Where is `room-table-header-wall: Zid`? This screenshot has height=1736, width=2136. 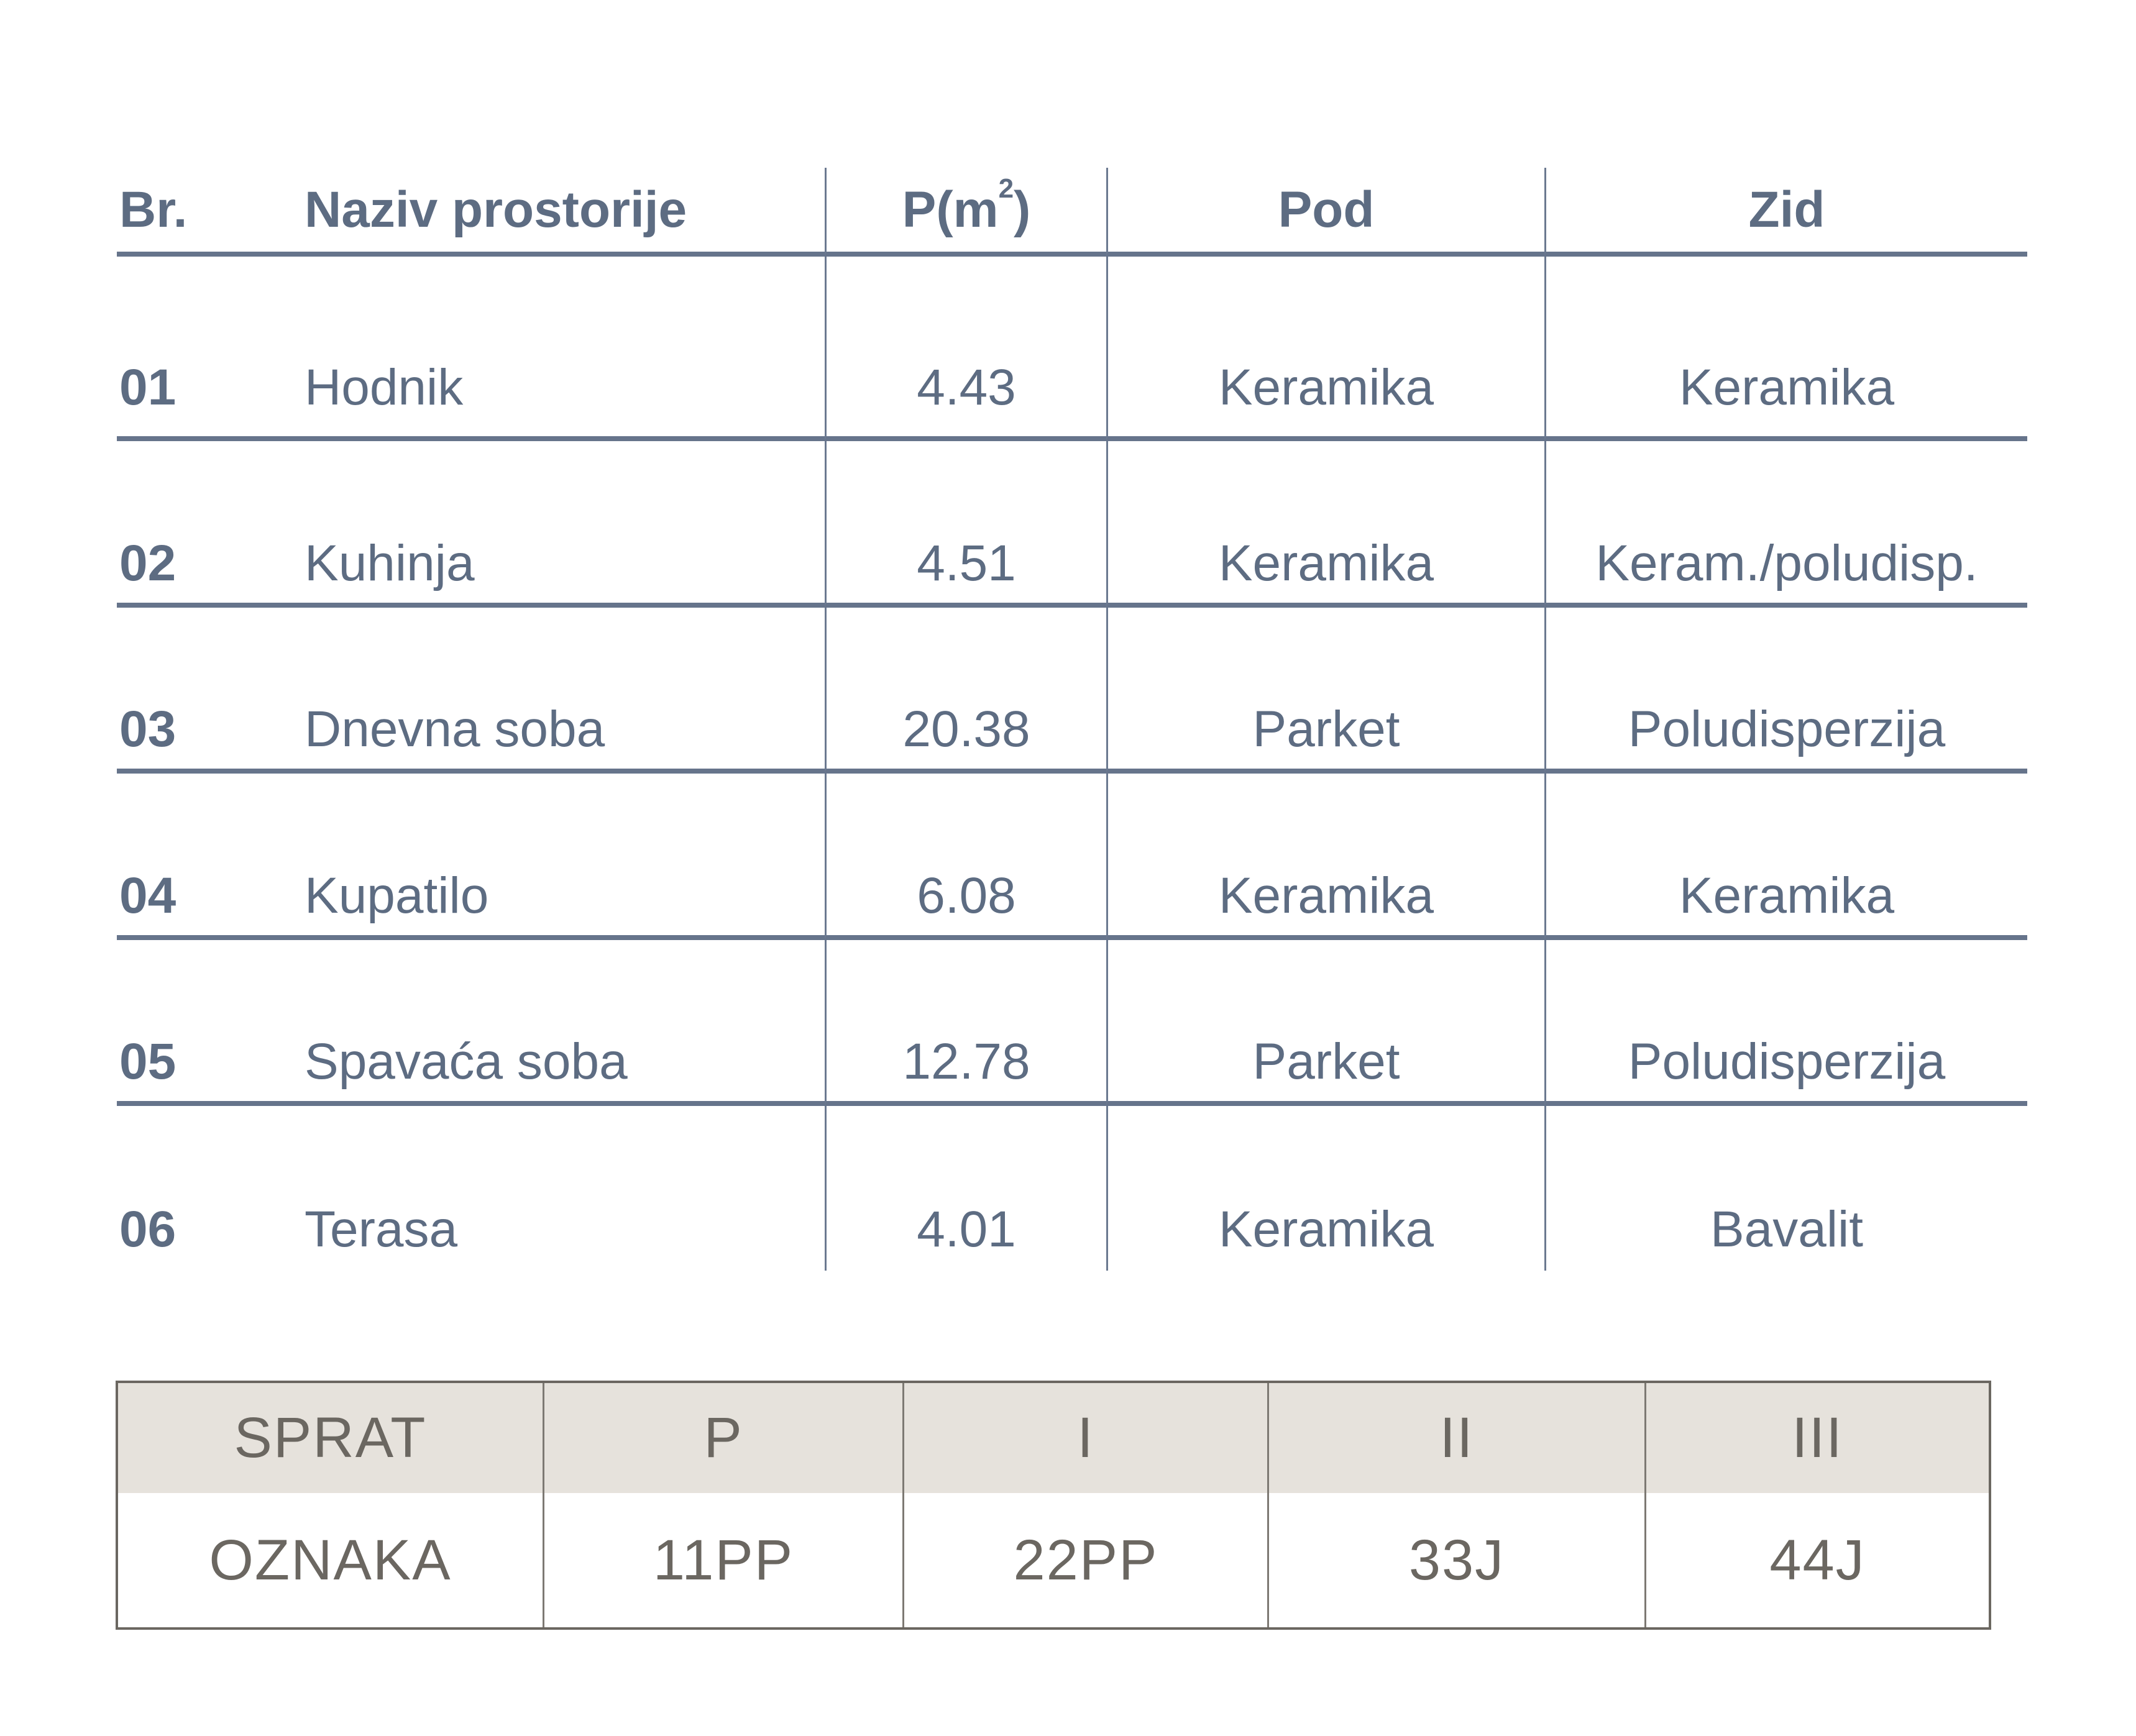 room-table-header-wall: Zid is located at coordinates (1785, 212).